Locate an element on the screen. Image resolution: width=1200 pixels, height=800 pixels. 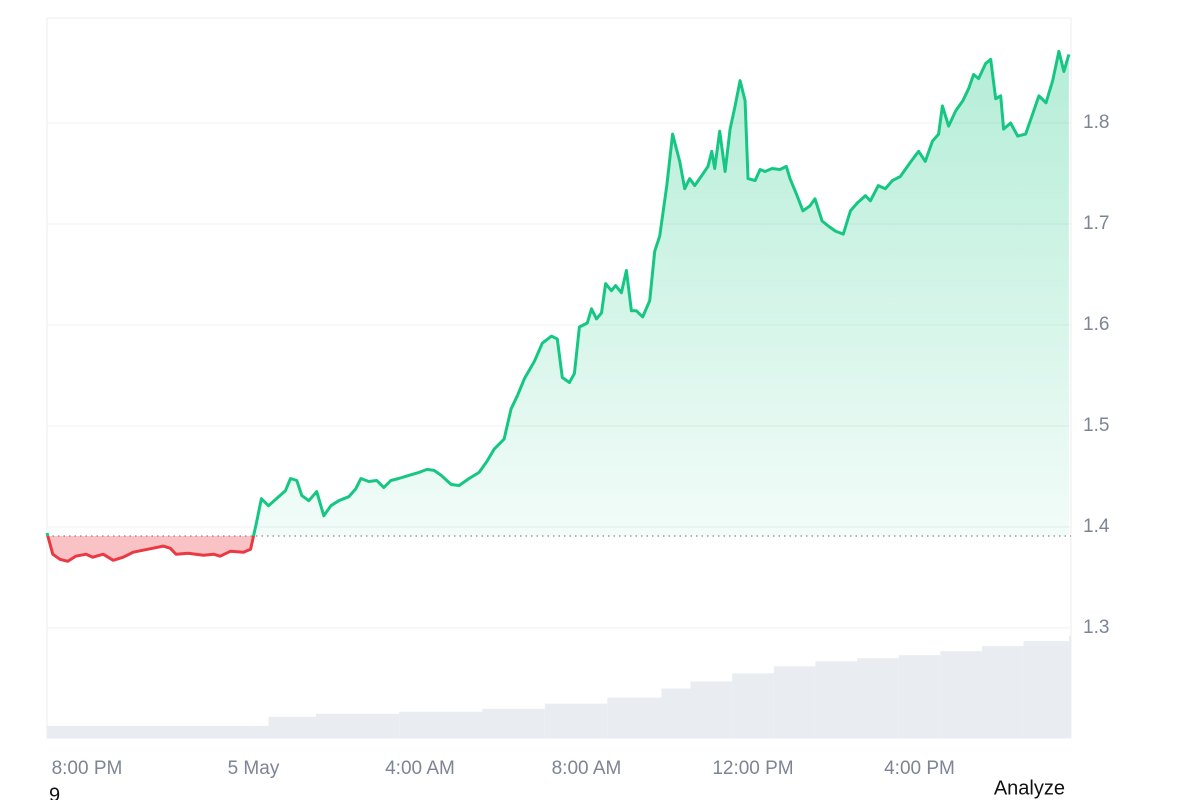
volume is located at coordinates (559, 687).